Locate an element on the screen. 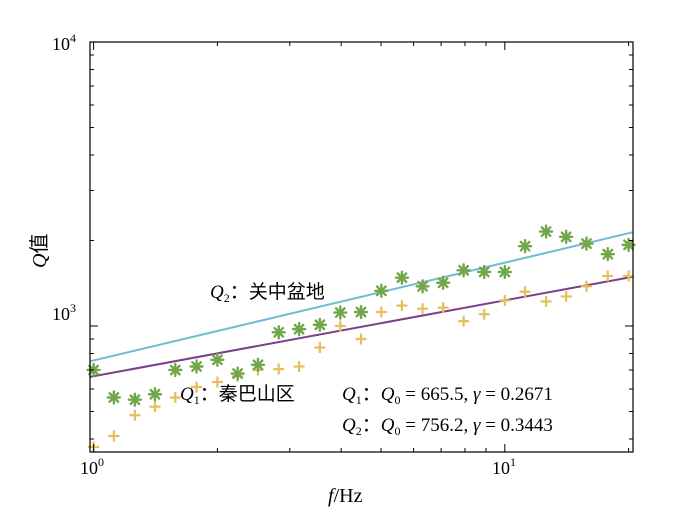  q1-region-label: Q1：秦巴山区 is located at coordinates (237, 395).